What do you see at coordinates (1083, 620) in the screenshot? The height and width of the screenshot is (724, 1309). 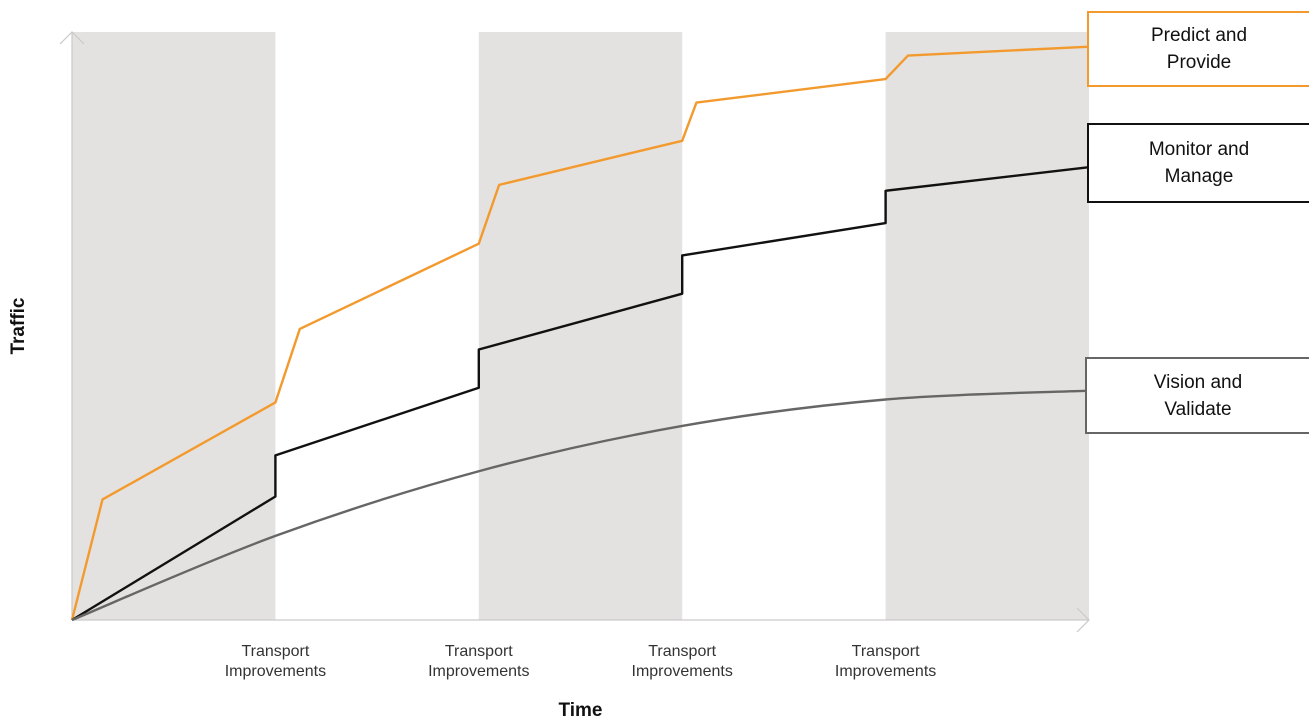 I see `x-axis-arrow` at bounding box center [1083, 620].